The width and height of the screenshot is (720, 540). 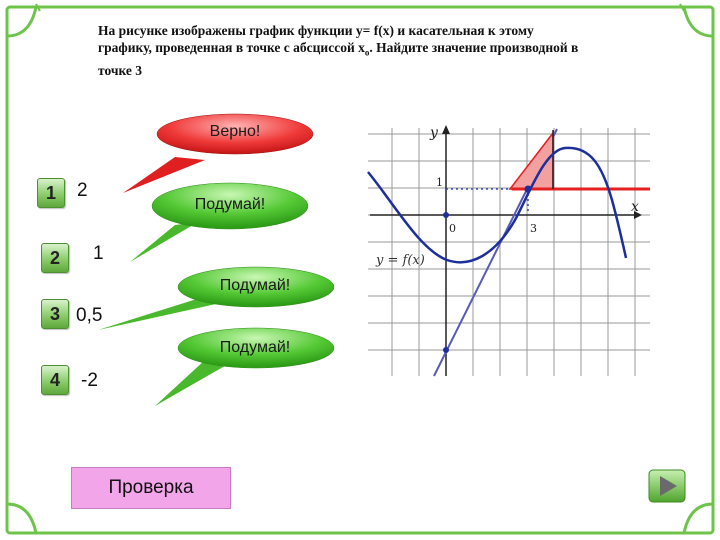 What do you see at coordinates (230, 204) in the screenshot?
I see `think-text-1: Подумай!` at bounding box center [230, 204].